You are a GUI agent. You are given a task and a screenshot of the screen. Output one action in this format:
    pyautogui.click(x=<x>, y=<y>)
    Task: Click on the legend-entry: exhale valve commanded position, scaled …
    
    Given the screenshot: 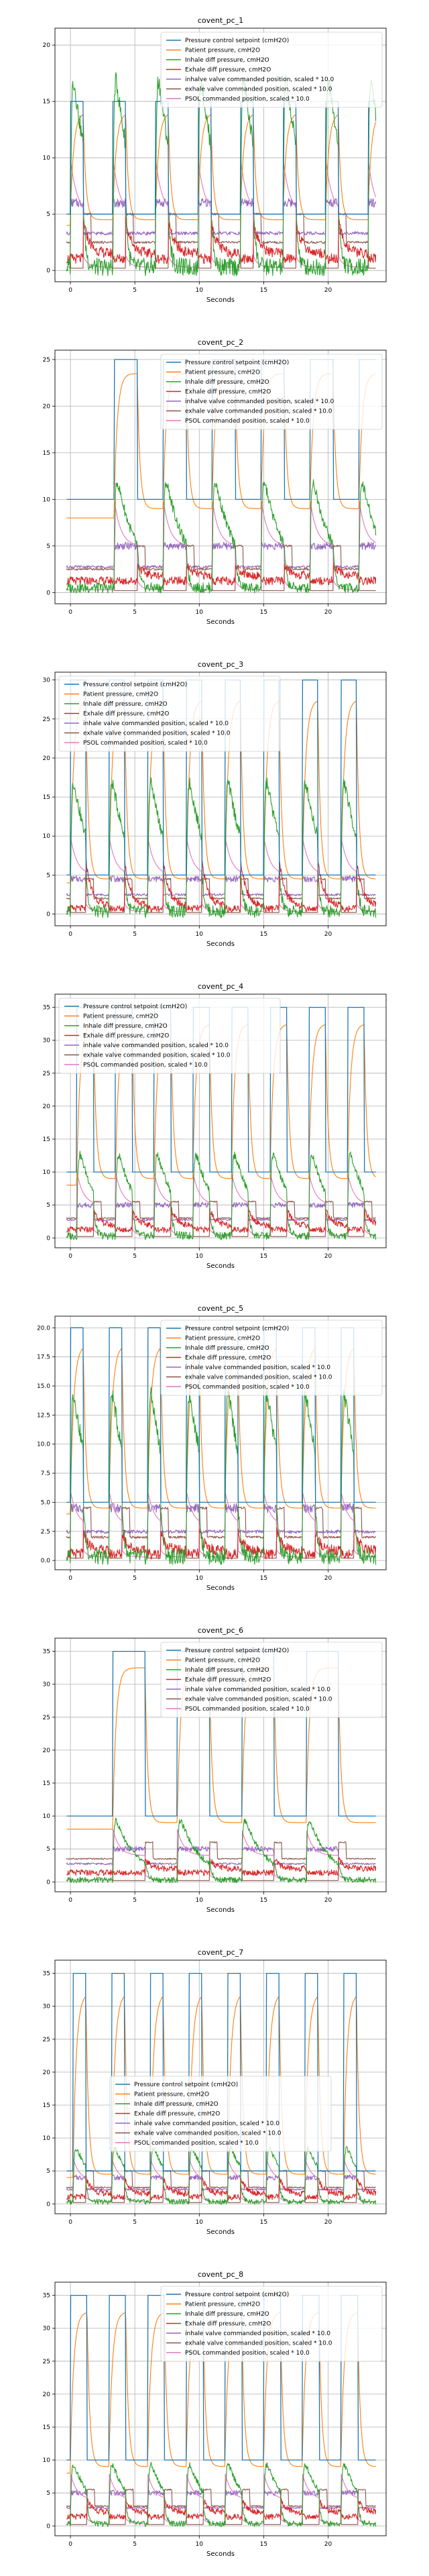 What is the action you would take?
    pyautogui.click(x=258, y=2344)
    